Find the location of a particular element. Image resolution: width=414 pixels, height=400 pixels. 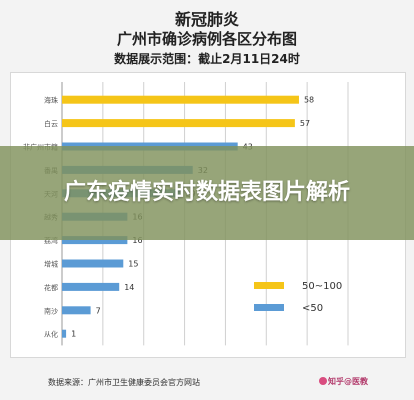

category-label: 增城 is located at coordinates (51, 264).